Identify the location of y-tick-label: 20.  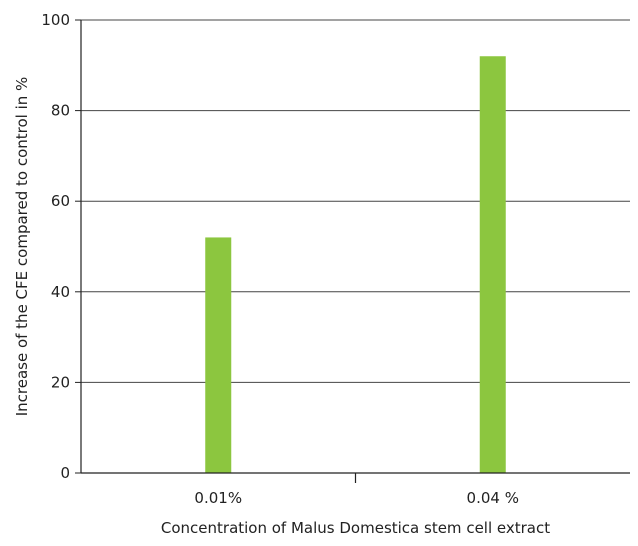
(60, 382).